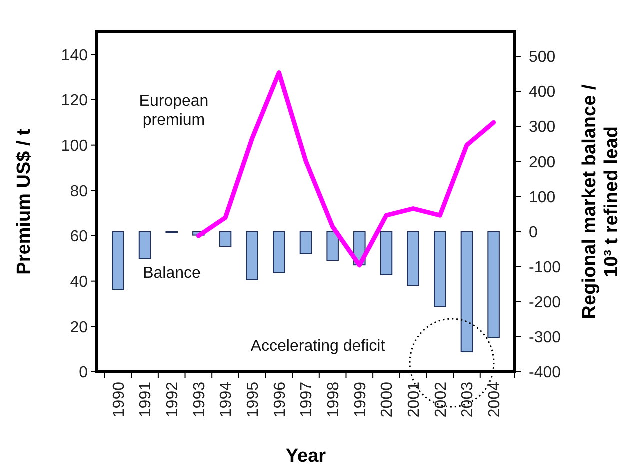 Image resolution: width=639 pixels, height=472 pixels. What do you see at coordinates (146, 400) in the screenshot?
I see `x-tick-label: 1991` at bounding box center [146, 400].